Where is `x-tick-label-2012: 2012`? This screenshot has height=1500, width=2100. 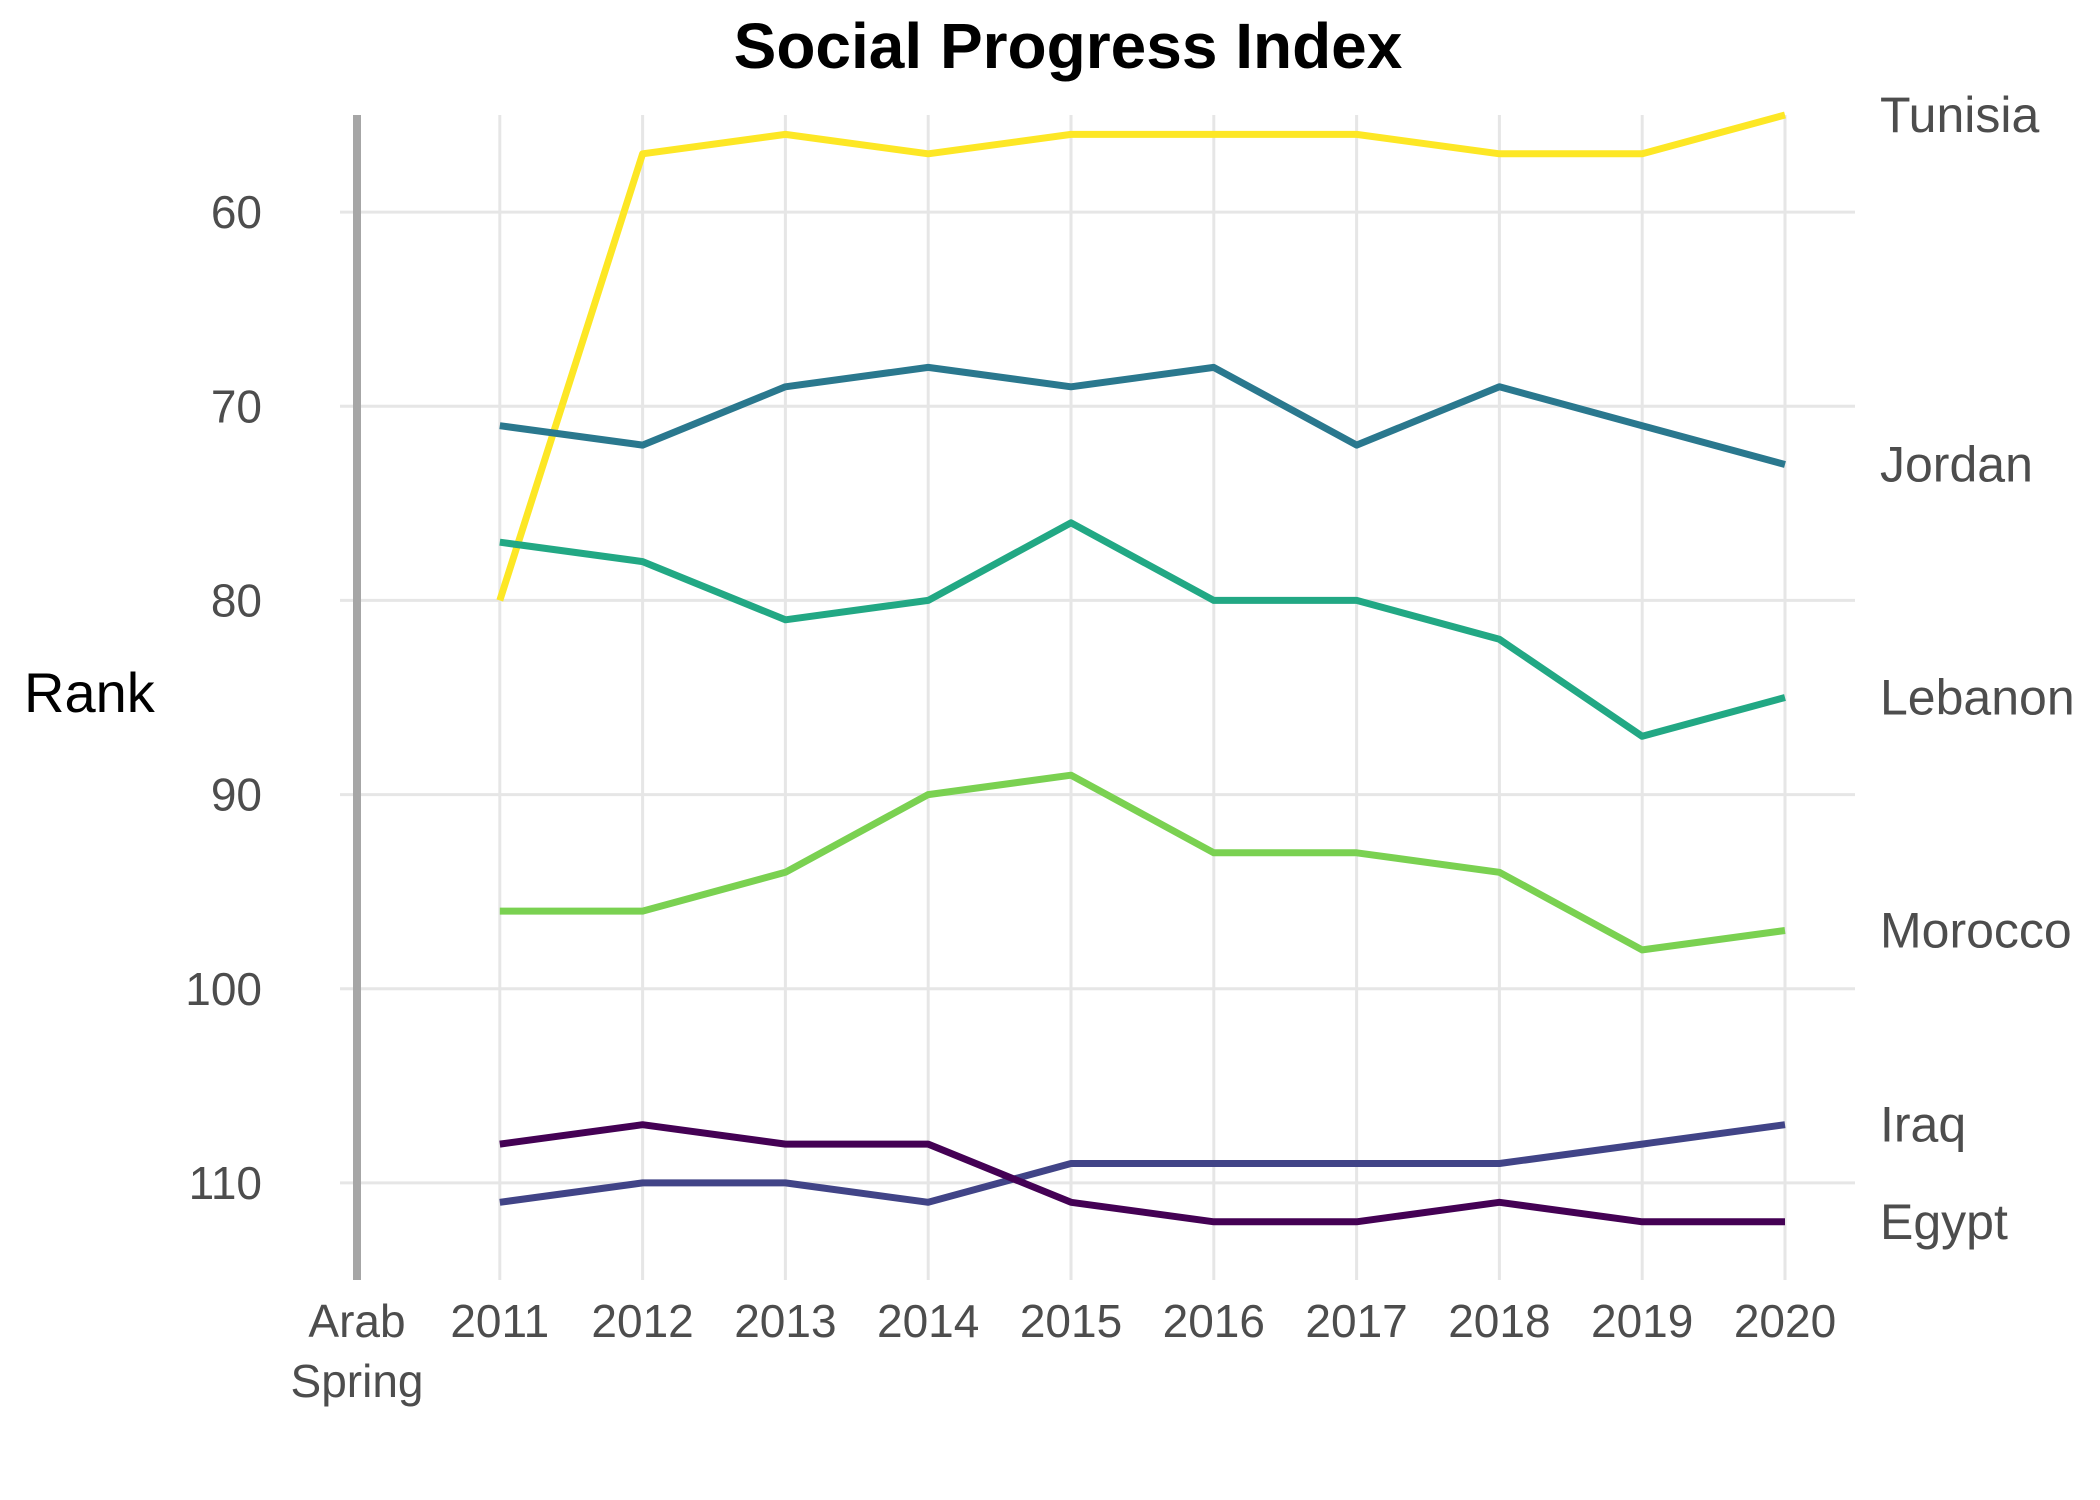 x-tick-label-2012: 2012 is located at coordinates (642, 1321).